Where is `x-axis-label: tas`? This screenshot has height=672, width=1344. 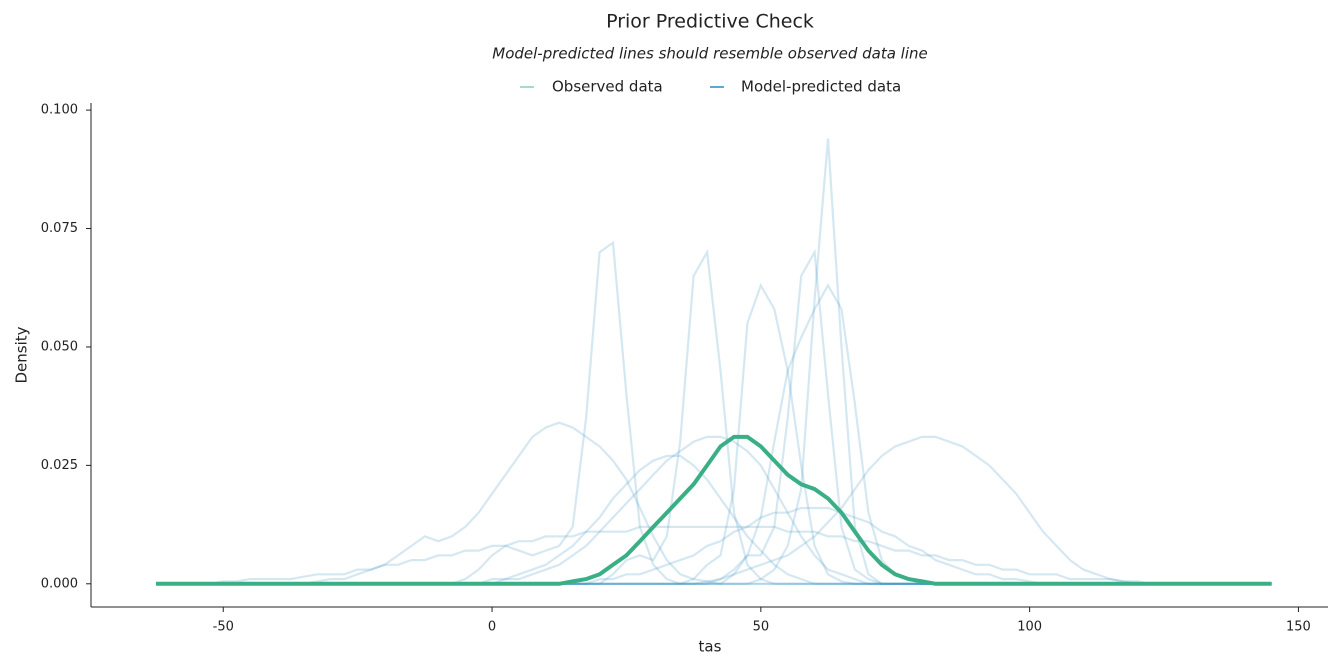 x-axis-label: tas is located at coordinates (710, 647).